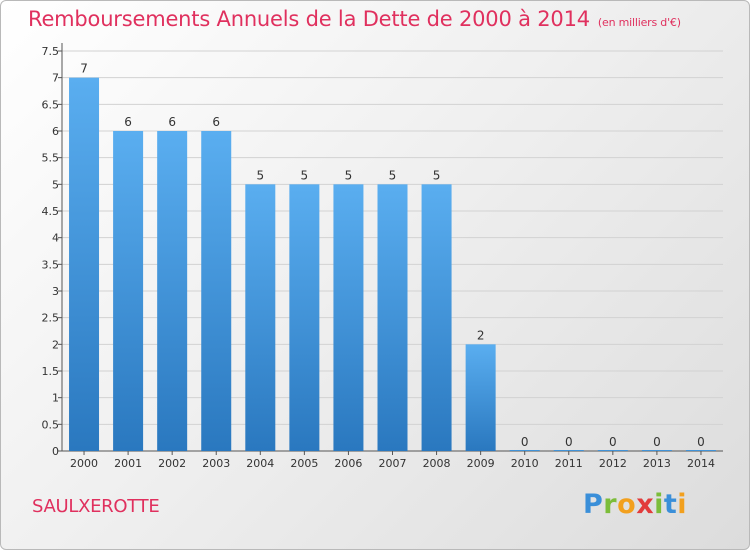 Image resolution: width=750 pixels, height=550 pixels. I want to click on proxiti-logo: Proxiti, so click(635, 504).